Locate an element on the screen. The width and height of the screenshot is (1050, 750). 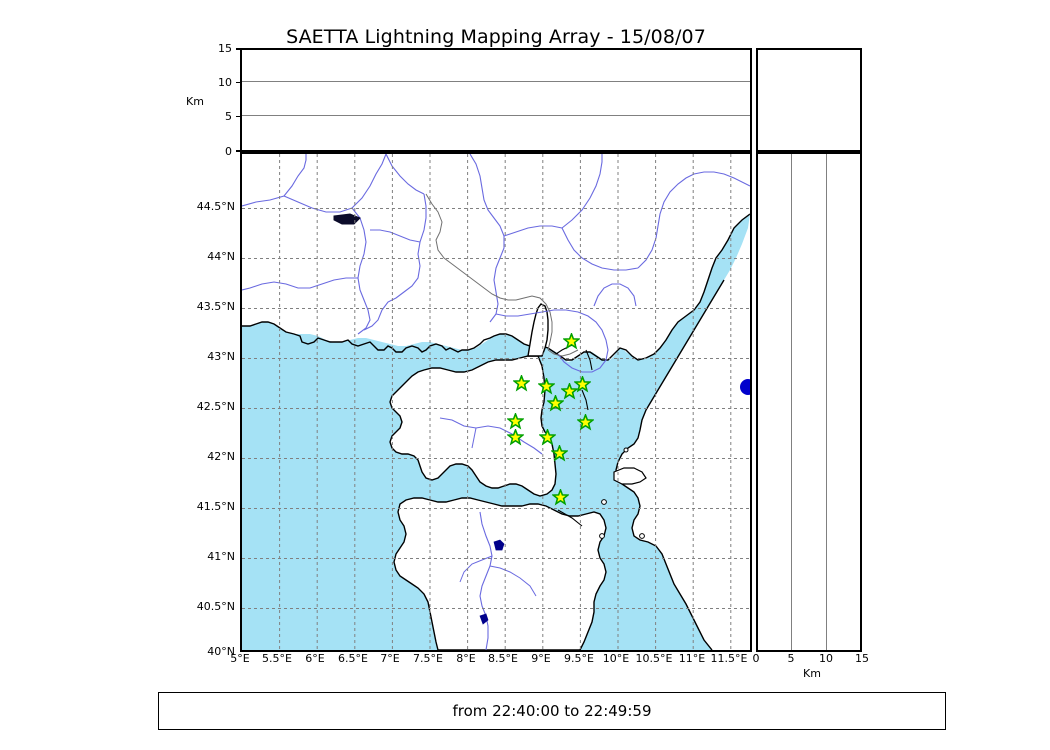
lon-tick-7-5: 7.5°E is located at coordinates (428, 658).